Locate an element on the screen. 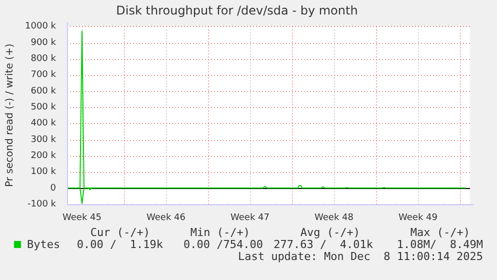 This screenshot has height=280, width=497. y-tick-label: 600 k is located at coordinates (43, 91).